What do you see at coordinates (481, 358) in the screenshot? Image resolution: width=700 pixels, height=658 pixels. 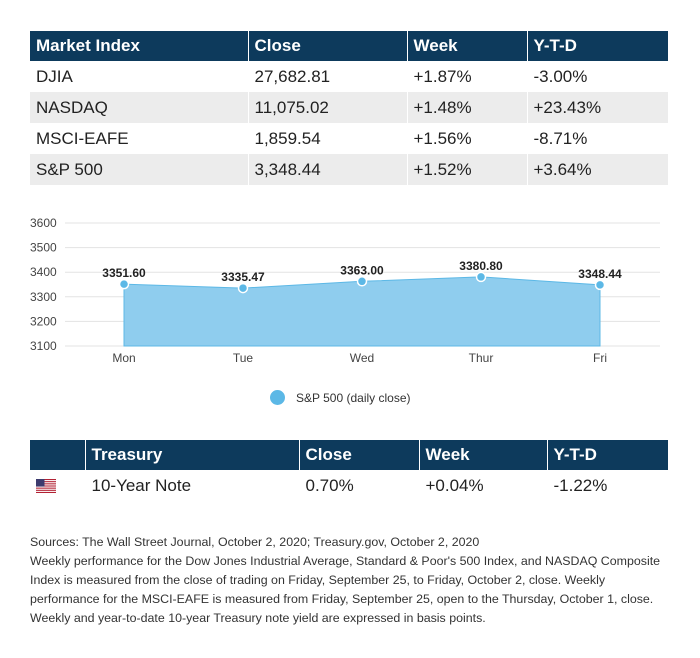 I see `x-tick-label: Thur` at bounding box center [481, 358].